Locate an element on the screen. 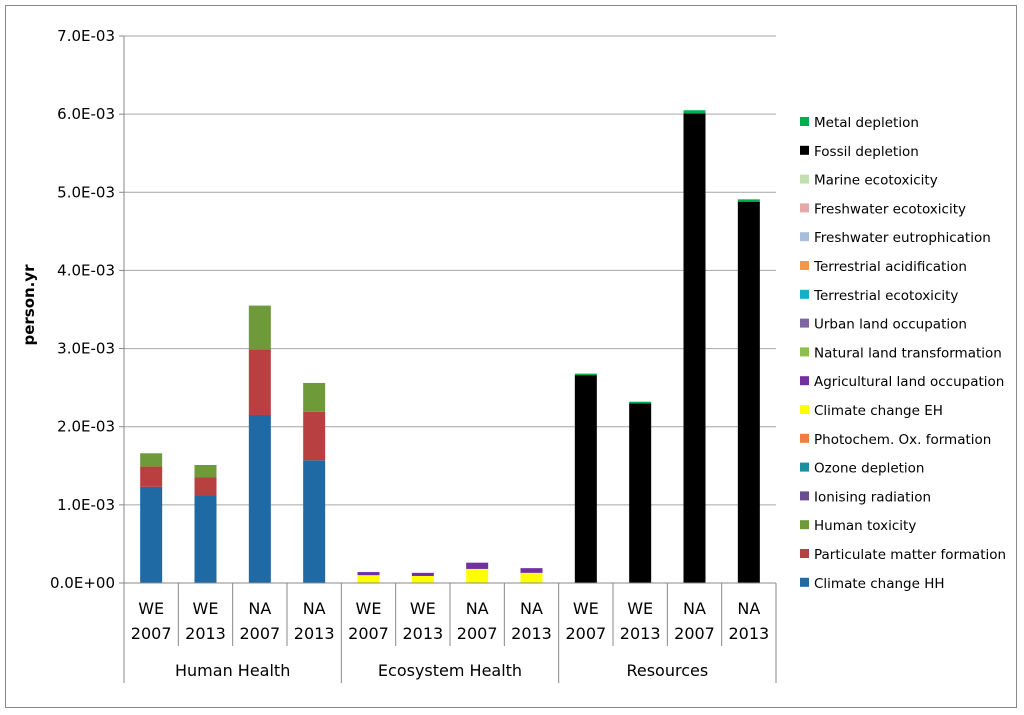  x-group-label: Resources is located at coordinates (667, 670).